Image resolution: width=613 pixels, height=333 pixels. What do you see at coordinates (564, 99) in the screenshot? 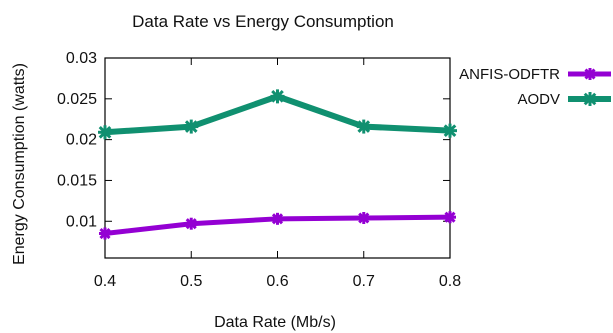
I see `legend-item: AODV` at bounding box center [564, 99].